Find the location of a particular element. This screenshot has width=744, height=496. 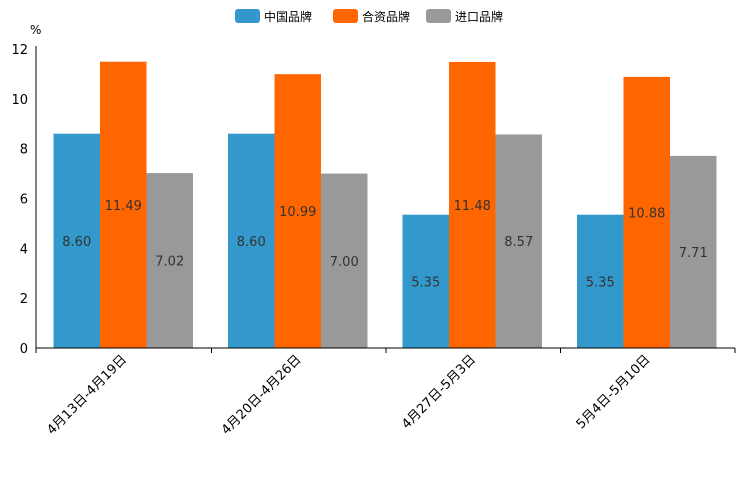

y-tick-label-2: 2 is located at coordinates (24, 299).